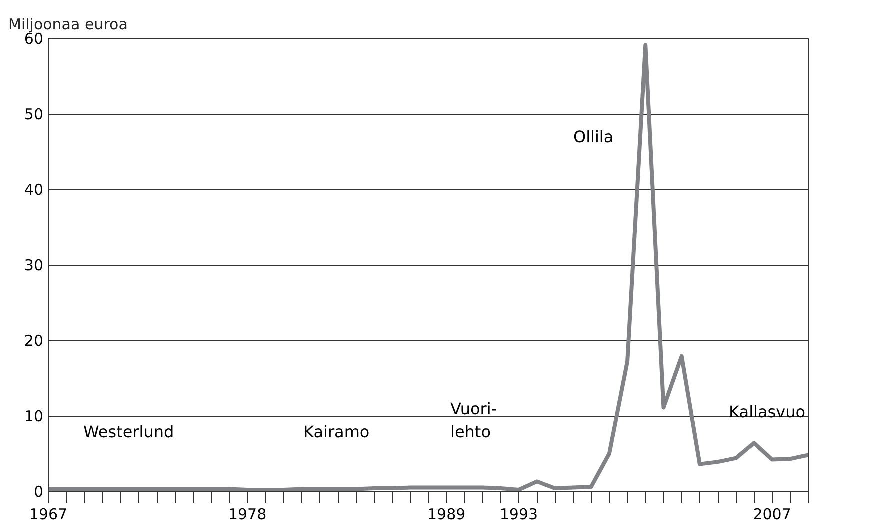 This screenshot has height=522, width=873. Describe the element at coordinates (519, 514) in the screenshot. I see `x-tick-label: 1993` at that location.